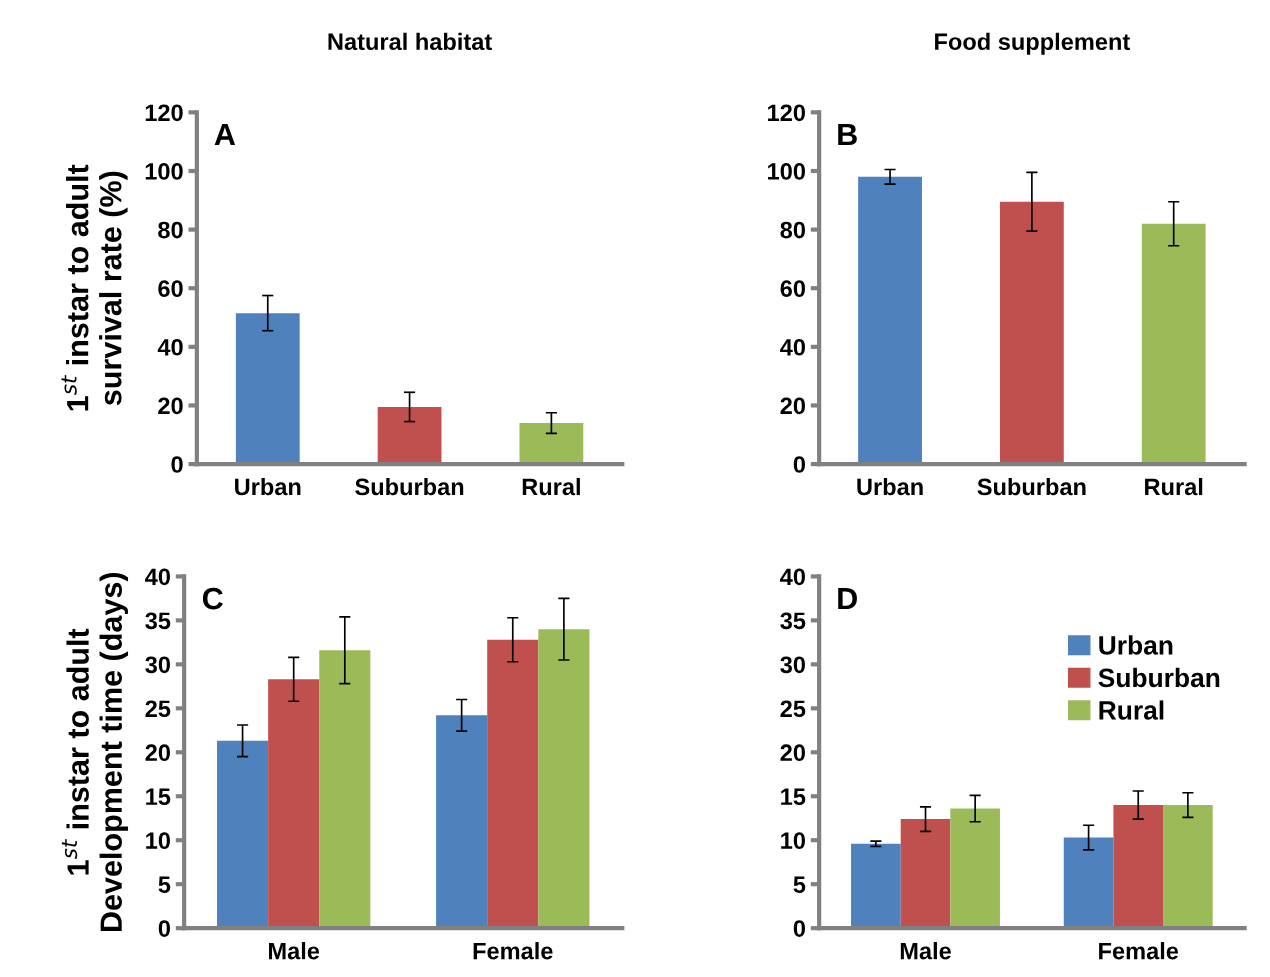 The image size is (1270, 977). Describe the element at coordinates (95, 752) in the screenshot. I see `y-axis-title: 1$^{st}$ instar to adult Development time (days)` at that location.